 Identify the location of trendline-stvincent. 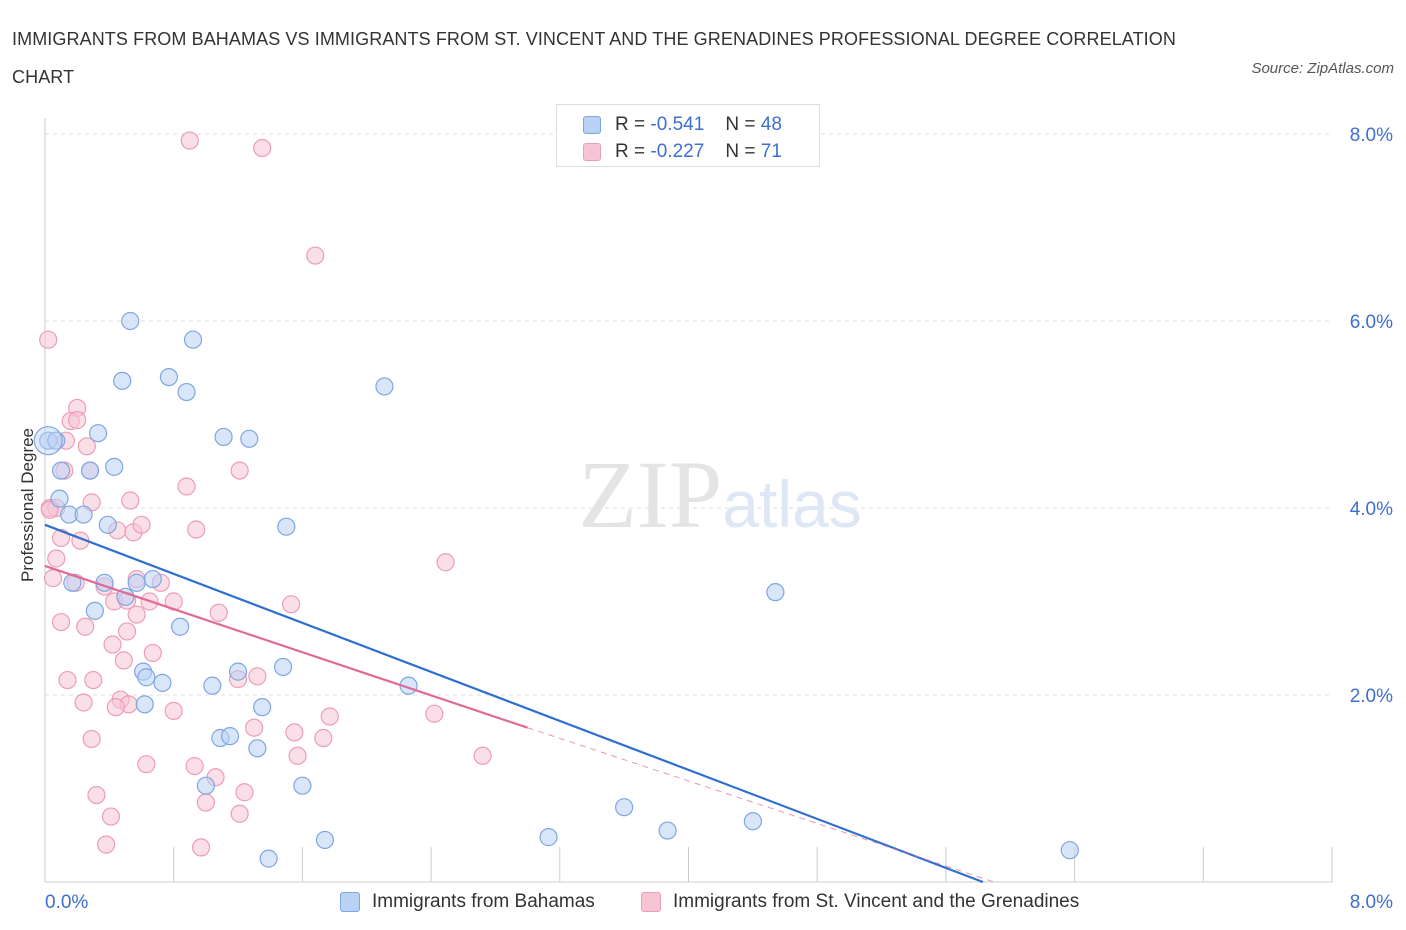
(286, 646).